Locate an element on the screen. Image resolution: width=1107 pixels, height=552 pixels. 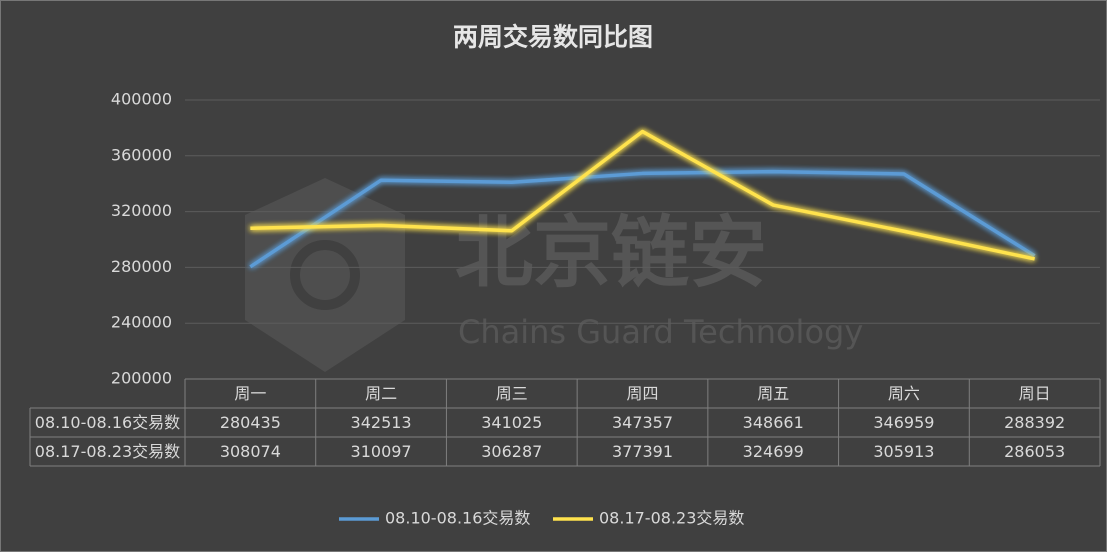
y-tick-label: 280000 is located at coordinates (141, 266).